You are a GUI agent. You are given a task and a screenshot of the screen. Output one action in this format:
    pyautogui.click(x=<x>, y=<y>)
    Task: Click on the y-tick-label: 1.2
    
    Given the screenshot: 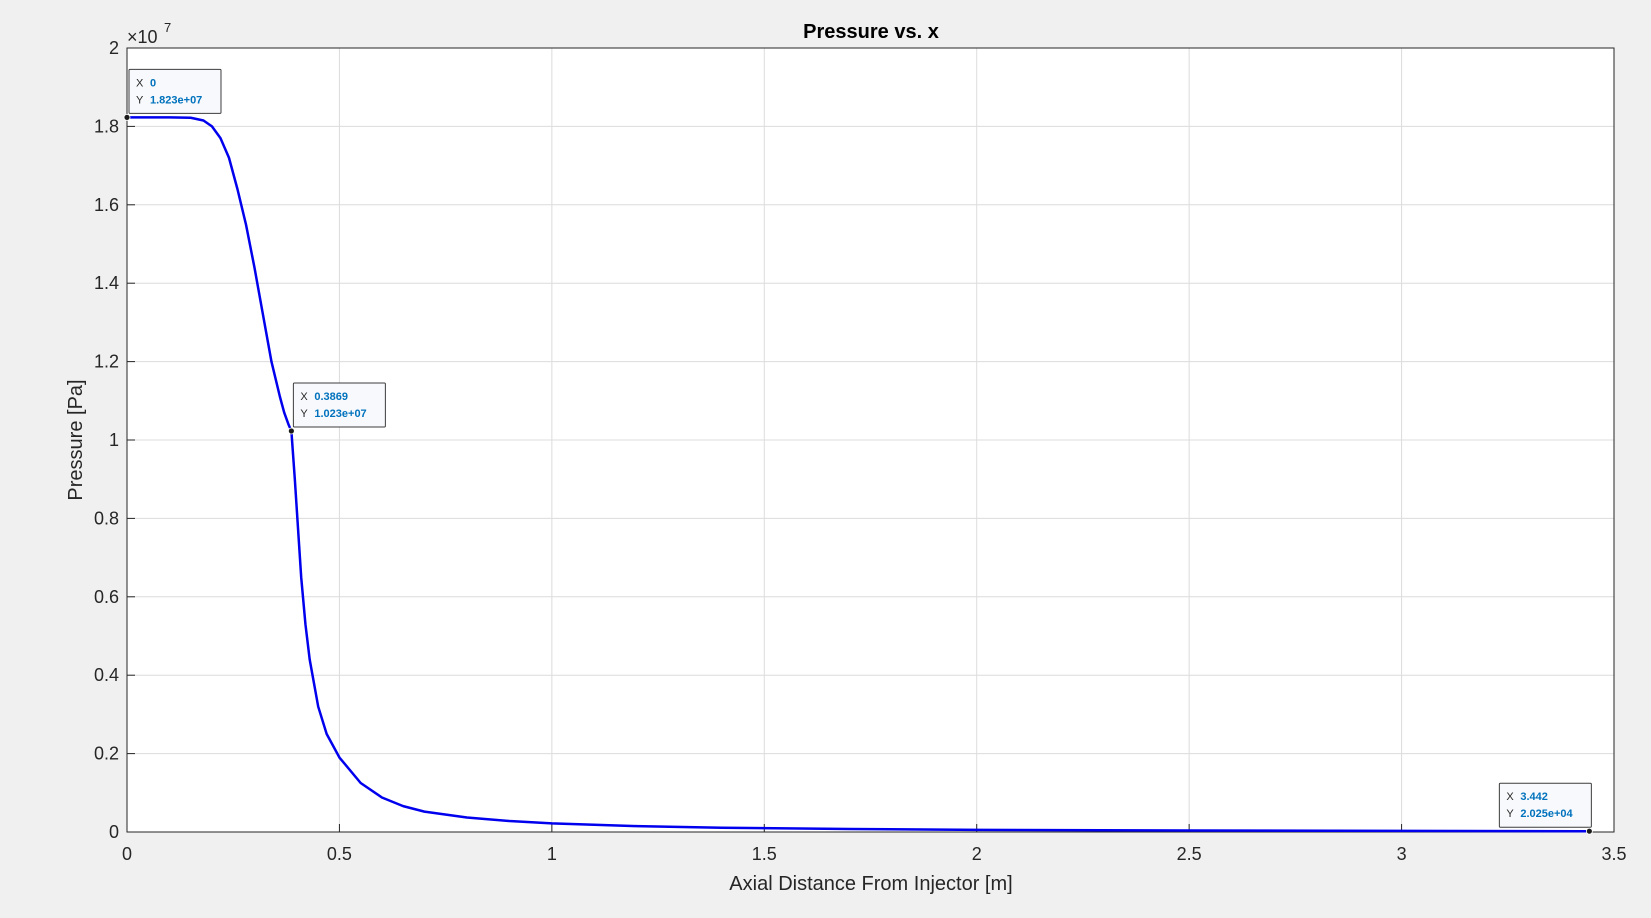 What is the action you would take?
    pyautogui.click(x=106, y=362)
    